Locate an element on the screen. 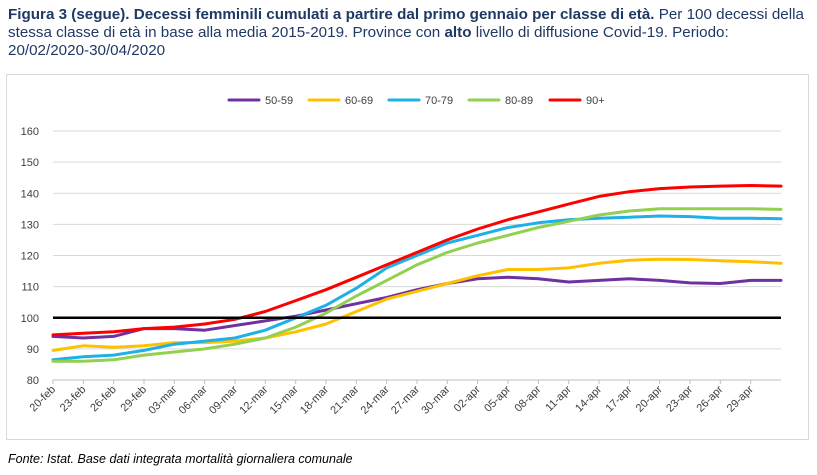 The height and width of the screenshot is (475, 817). x-tick-label: 02-apr is located at coordinates (467, 398).